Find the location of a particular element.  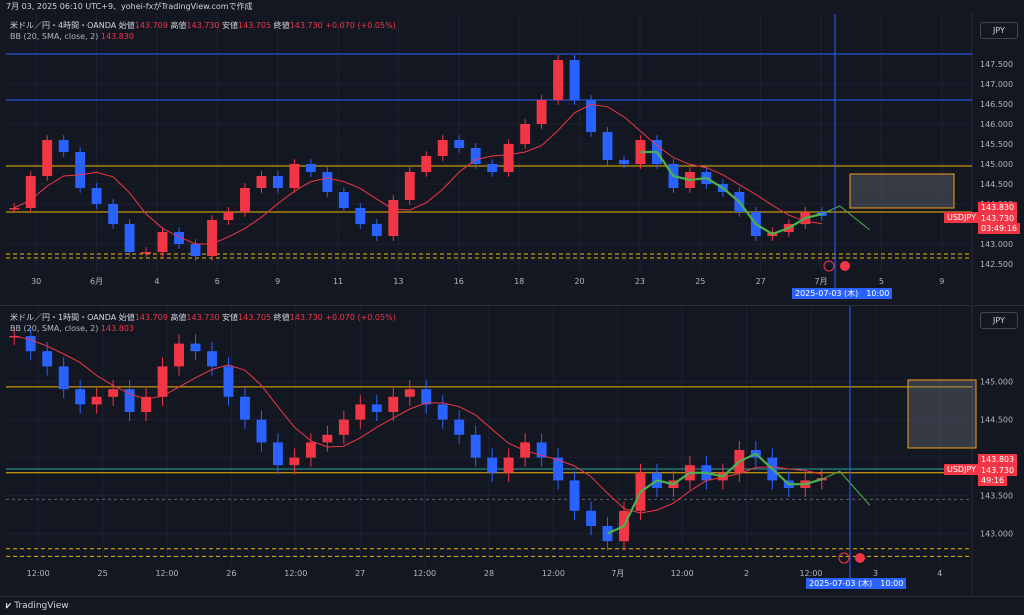

price-tick-label: 147.000 is located at coordinates (996, 84).